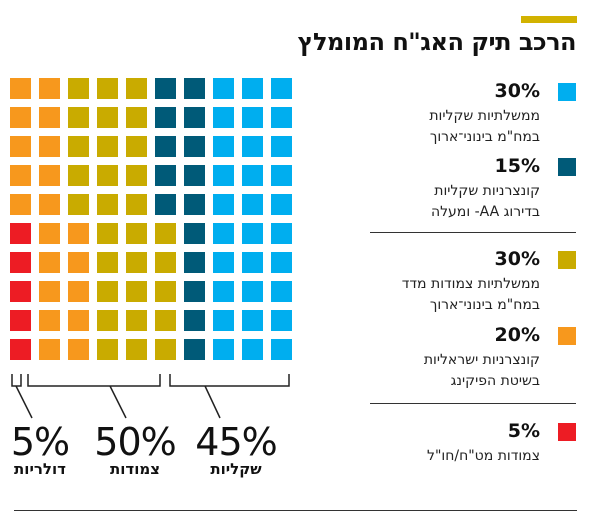  I want to click on legend-item-corp-israeli: 20% קונצרניות ישראליות בשיטת הפיקינג, so click(466, 362).